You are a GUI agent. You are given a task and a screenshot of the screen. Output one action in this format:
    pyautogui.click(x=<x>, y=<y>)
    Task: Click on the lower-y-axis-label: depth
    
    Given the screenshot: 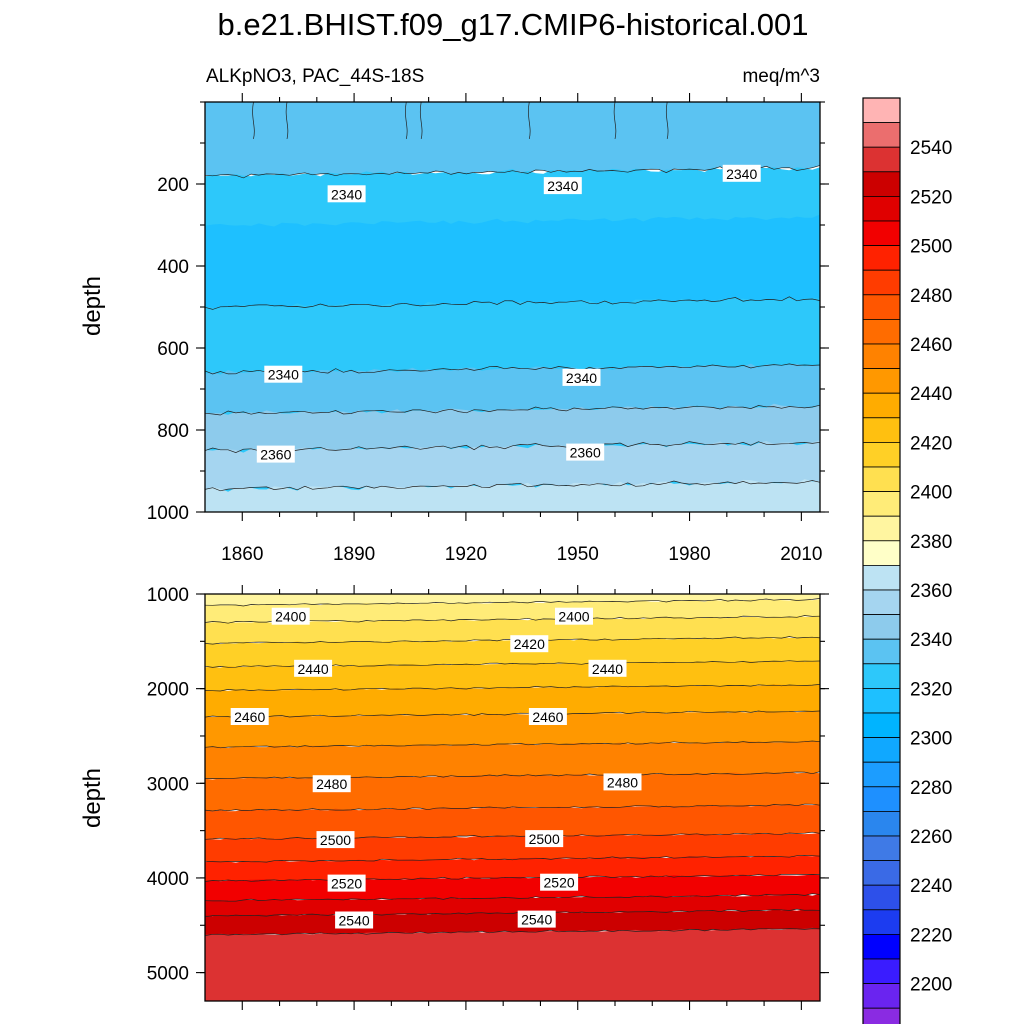 What is the action you would take?
    pyautogui.click(x=92, y=798)
    